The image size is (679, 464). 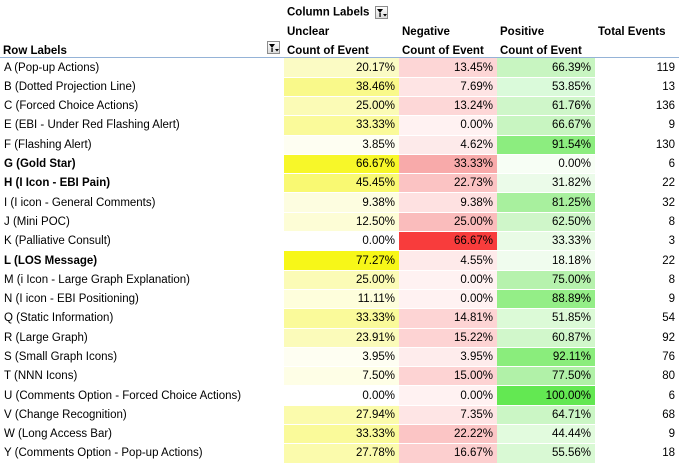 What do you see at coordinates (637, 415) in the screenshot?
I see `total-events-cell: 68` at bounding box center [637, 415].